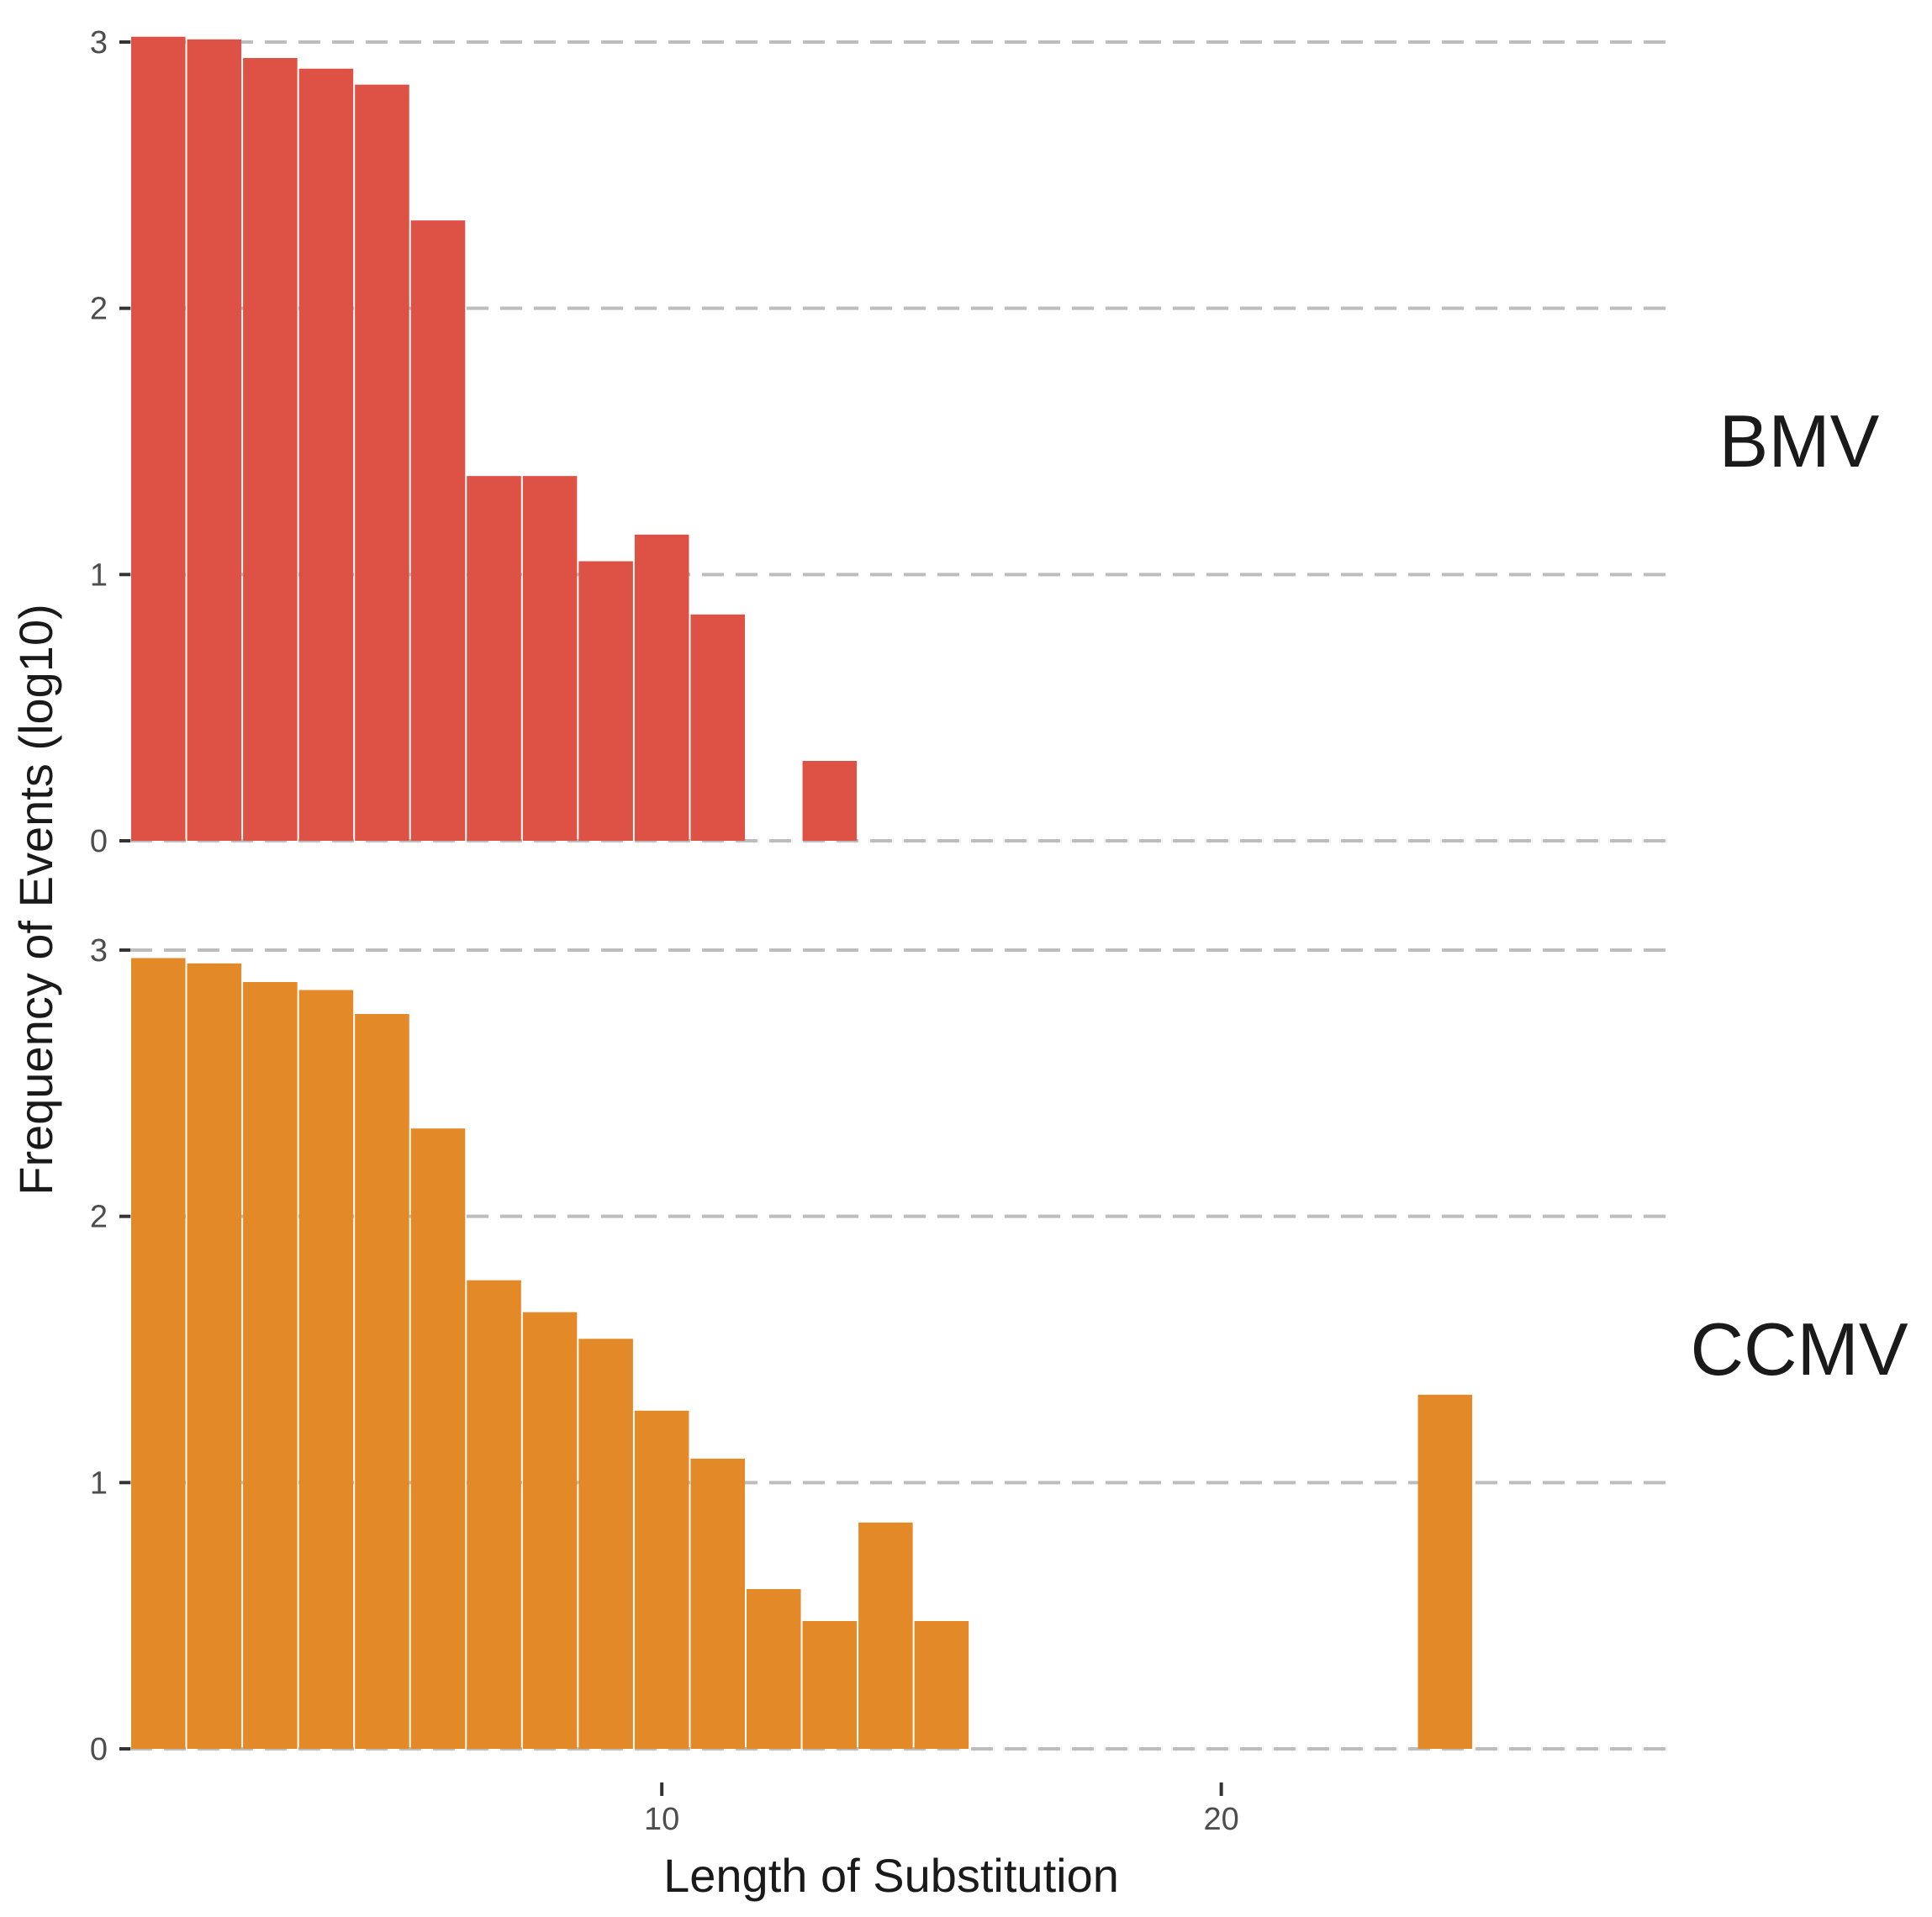  What do you see at coordinates (1220, 1819) in the screenshot?
I see `x-tick-label: 20` at bounding box center [1220, 1819].